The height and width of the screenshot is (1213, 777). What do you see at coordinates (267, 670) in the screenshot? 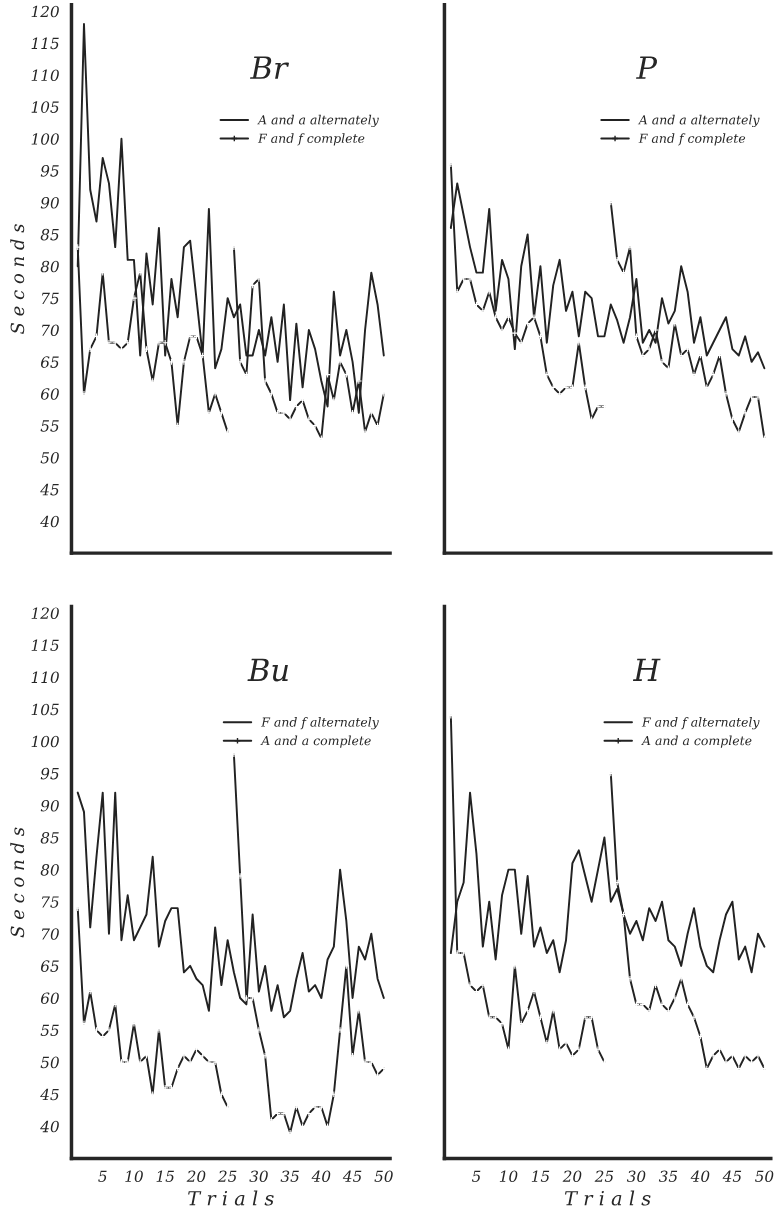
I see `text: Bu` at bounding box center [267, 670].